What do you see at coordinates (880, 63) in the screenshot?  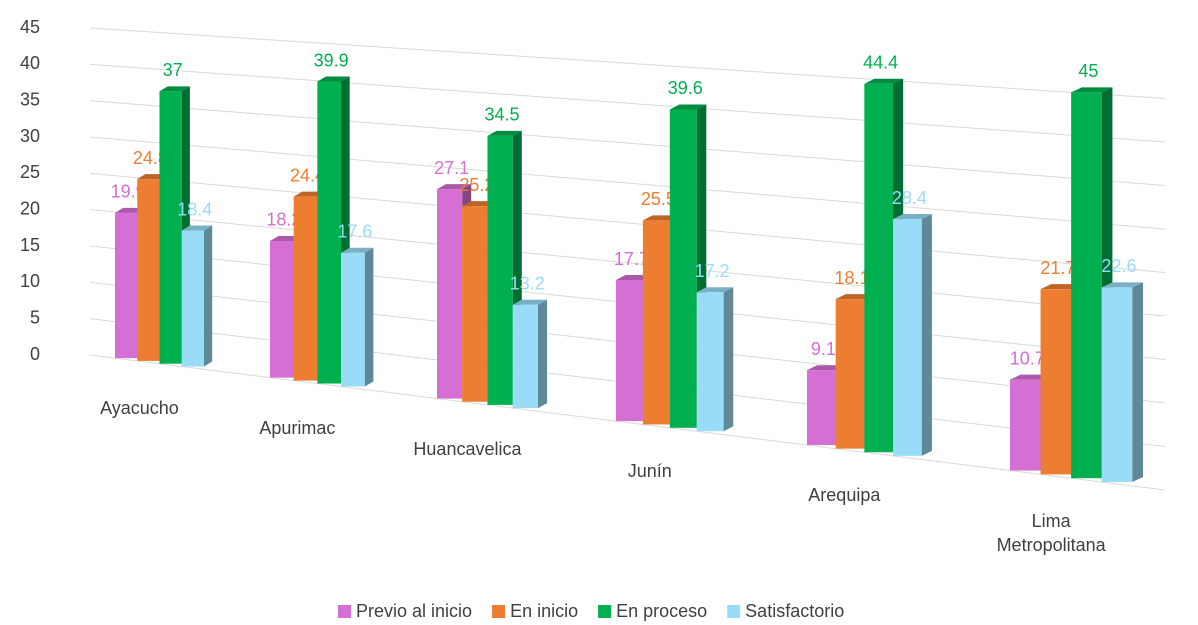 I see `value-label: 44.4` at bounding box center [880, 63].